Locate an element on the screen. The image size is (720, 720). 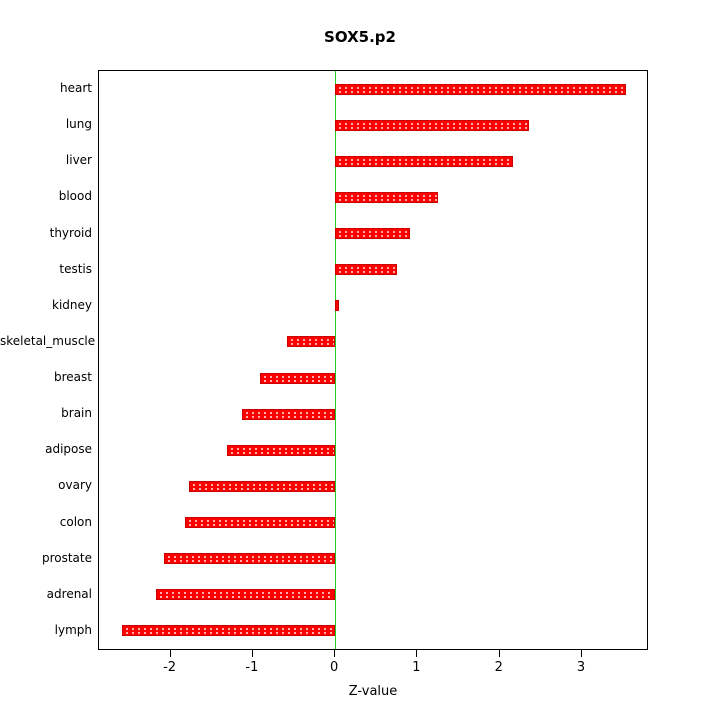
x-tick-label: 3 is located at coordinates (581, 667).